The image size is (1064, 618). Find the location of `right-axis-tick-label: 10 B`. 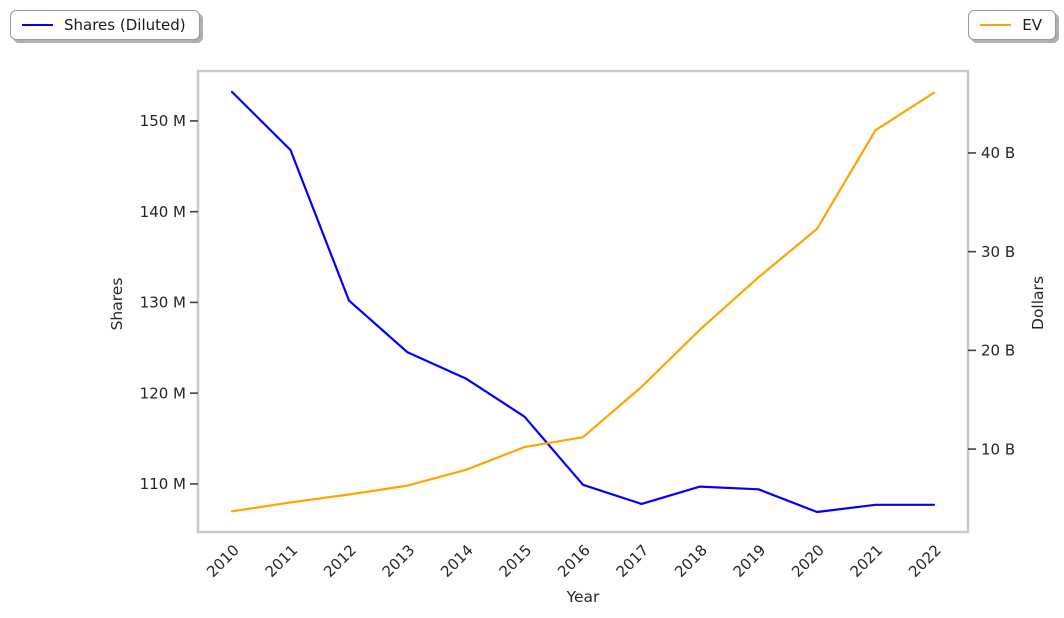

right-axis-tick-label: 10 B is located at coordinates (998, 449).